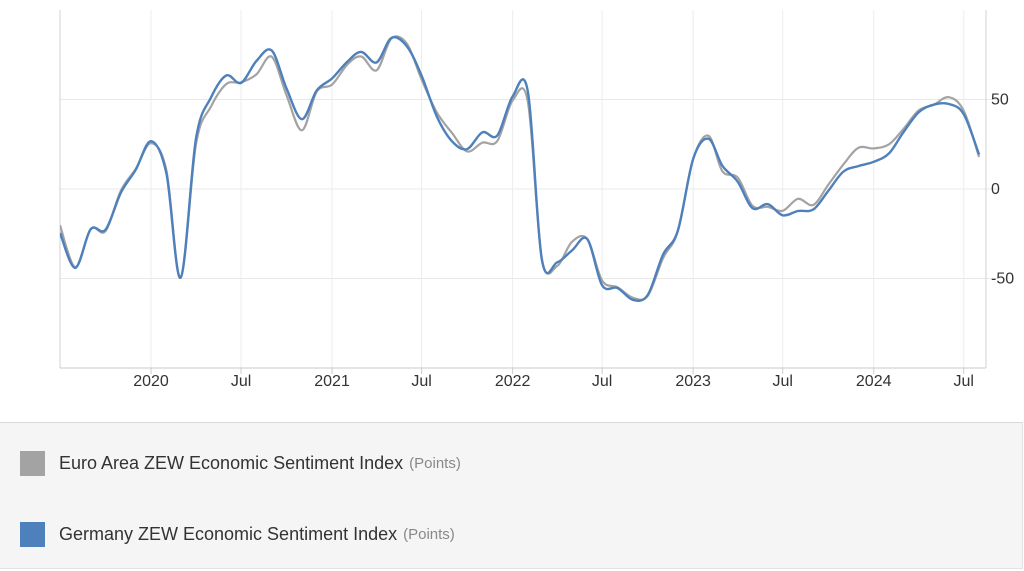 Image resolution: width=1024 pixels, height=571 pixels. I want to click on legend-label-germany: Germany ZEW Economic Sentiment Index, so click(228, 534).